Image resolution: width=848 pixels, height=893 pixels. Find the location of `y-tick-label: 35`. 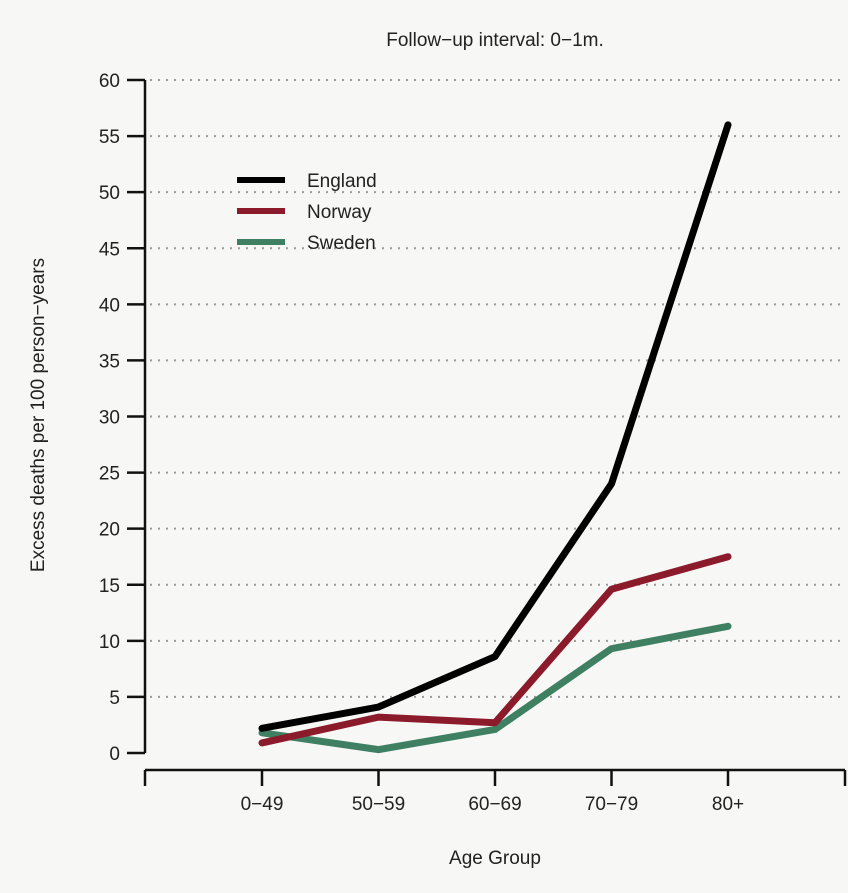

y-tick-label: 35 is located at coordinates (109, 361).